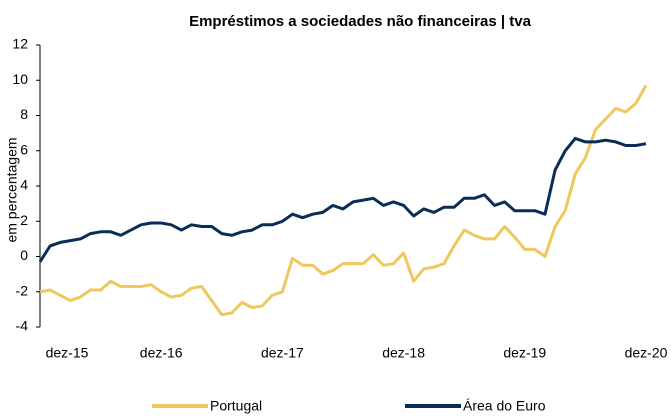 The width and height of the screenshot is (671, 416). Describe the element at coordinates (22, 326) in the screenshot. I see `y-tick-label: -4` at that location.